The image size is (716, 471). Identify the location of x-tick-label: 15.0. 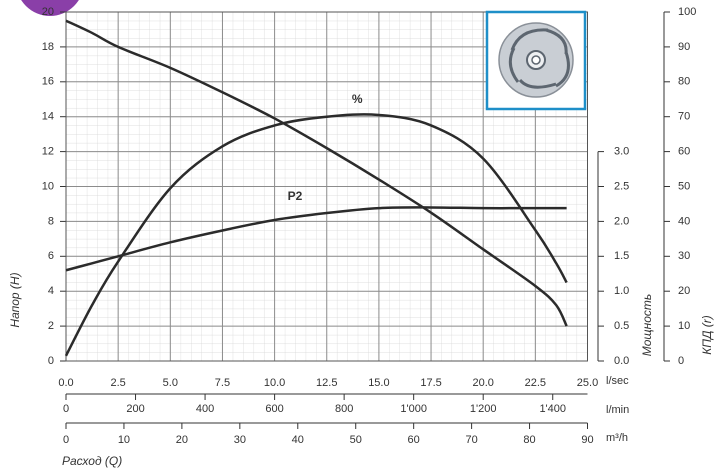
(378, 383).